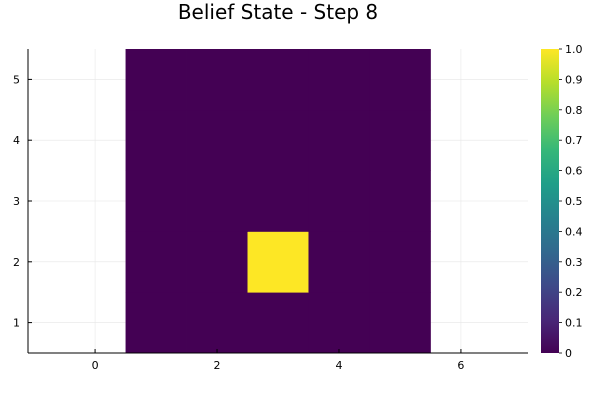 Image resolution: width=600 pixels, height=400 pixels. I want to click on colorbar-tick-label: 0.2, so click(574, 292).